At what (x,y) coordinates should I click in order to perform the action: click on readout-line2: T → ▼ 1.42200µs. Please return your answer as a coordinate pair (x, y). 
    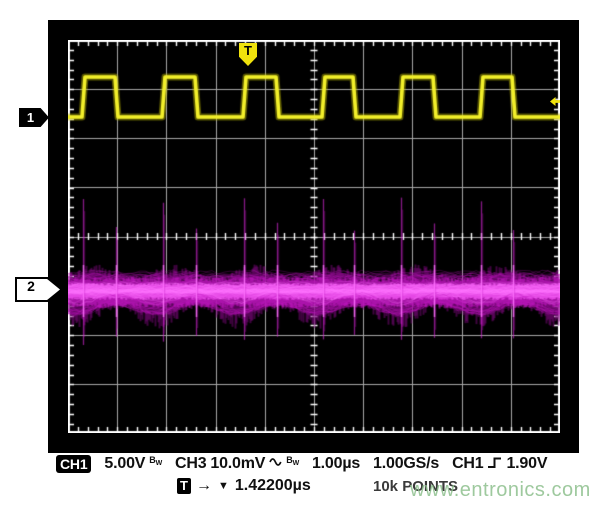
    Looking at the image, I should click on (244, 486).